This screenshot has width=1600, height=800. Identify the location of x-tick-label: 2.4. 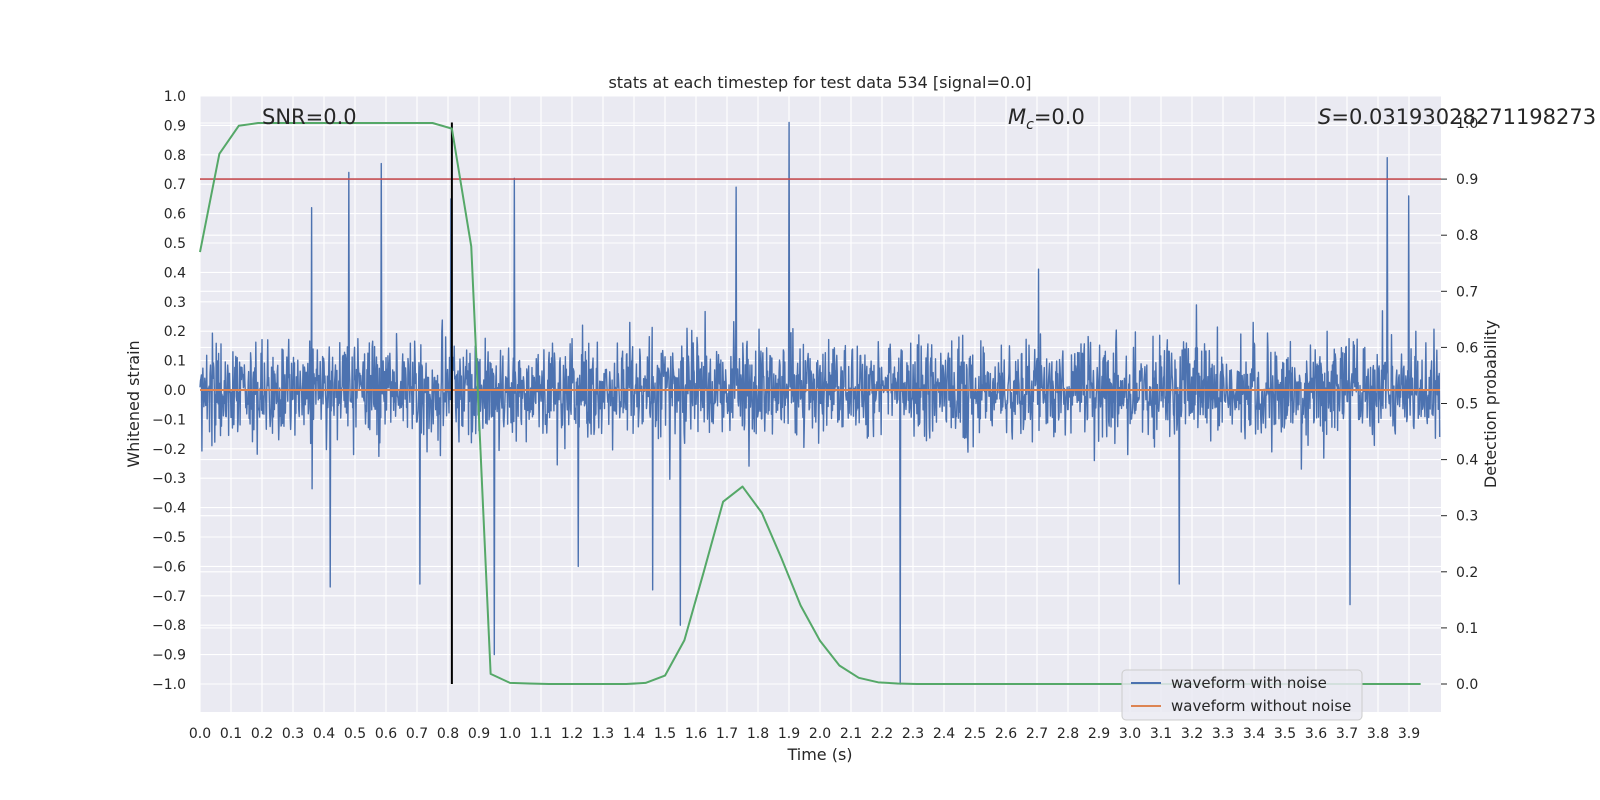
(944, 734).